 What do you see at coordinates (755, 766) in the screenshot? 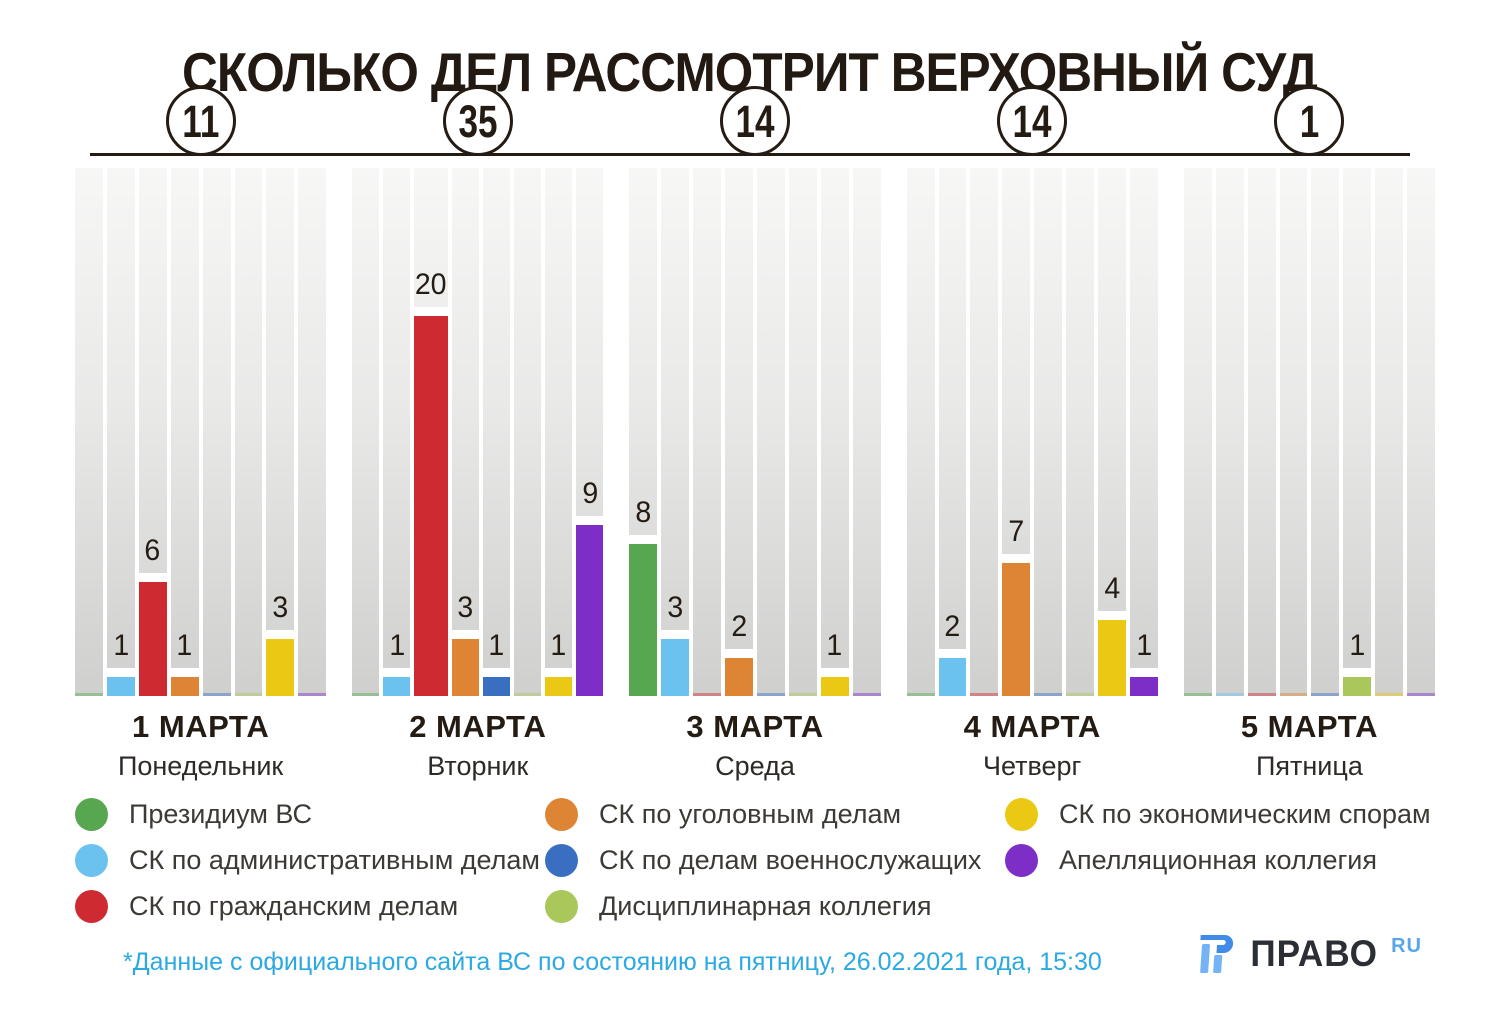
I see `day-weekday-label: Среда` at bounding box center [755, 766].